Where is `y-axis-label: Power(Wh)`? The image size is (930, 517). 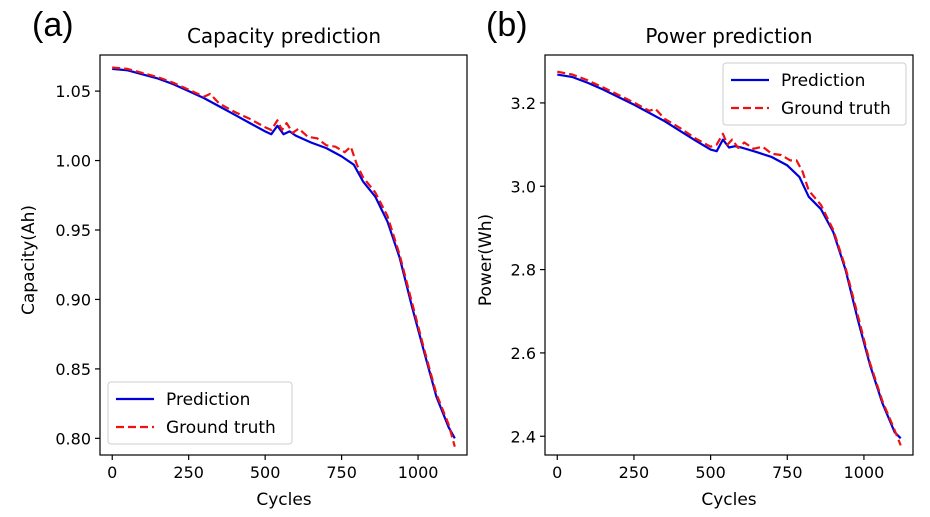
y-axis-label: Power(Wh) is located at coordinates (486, 260).